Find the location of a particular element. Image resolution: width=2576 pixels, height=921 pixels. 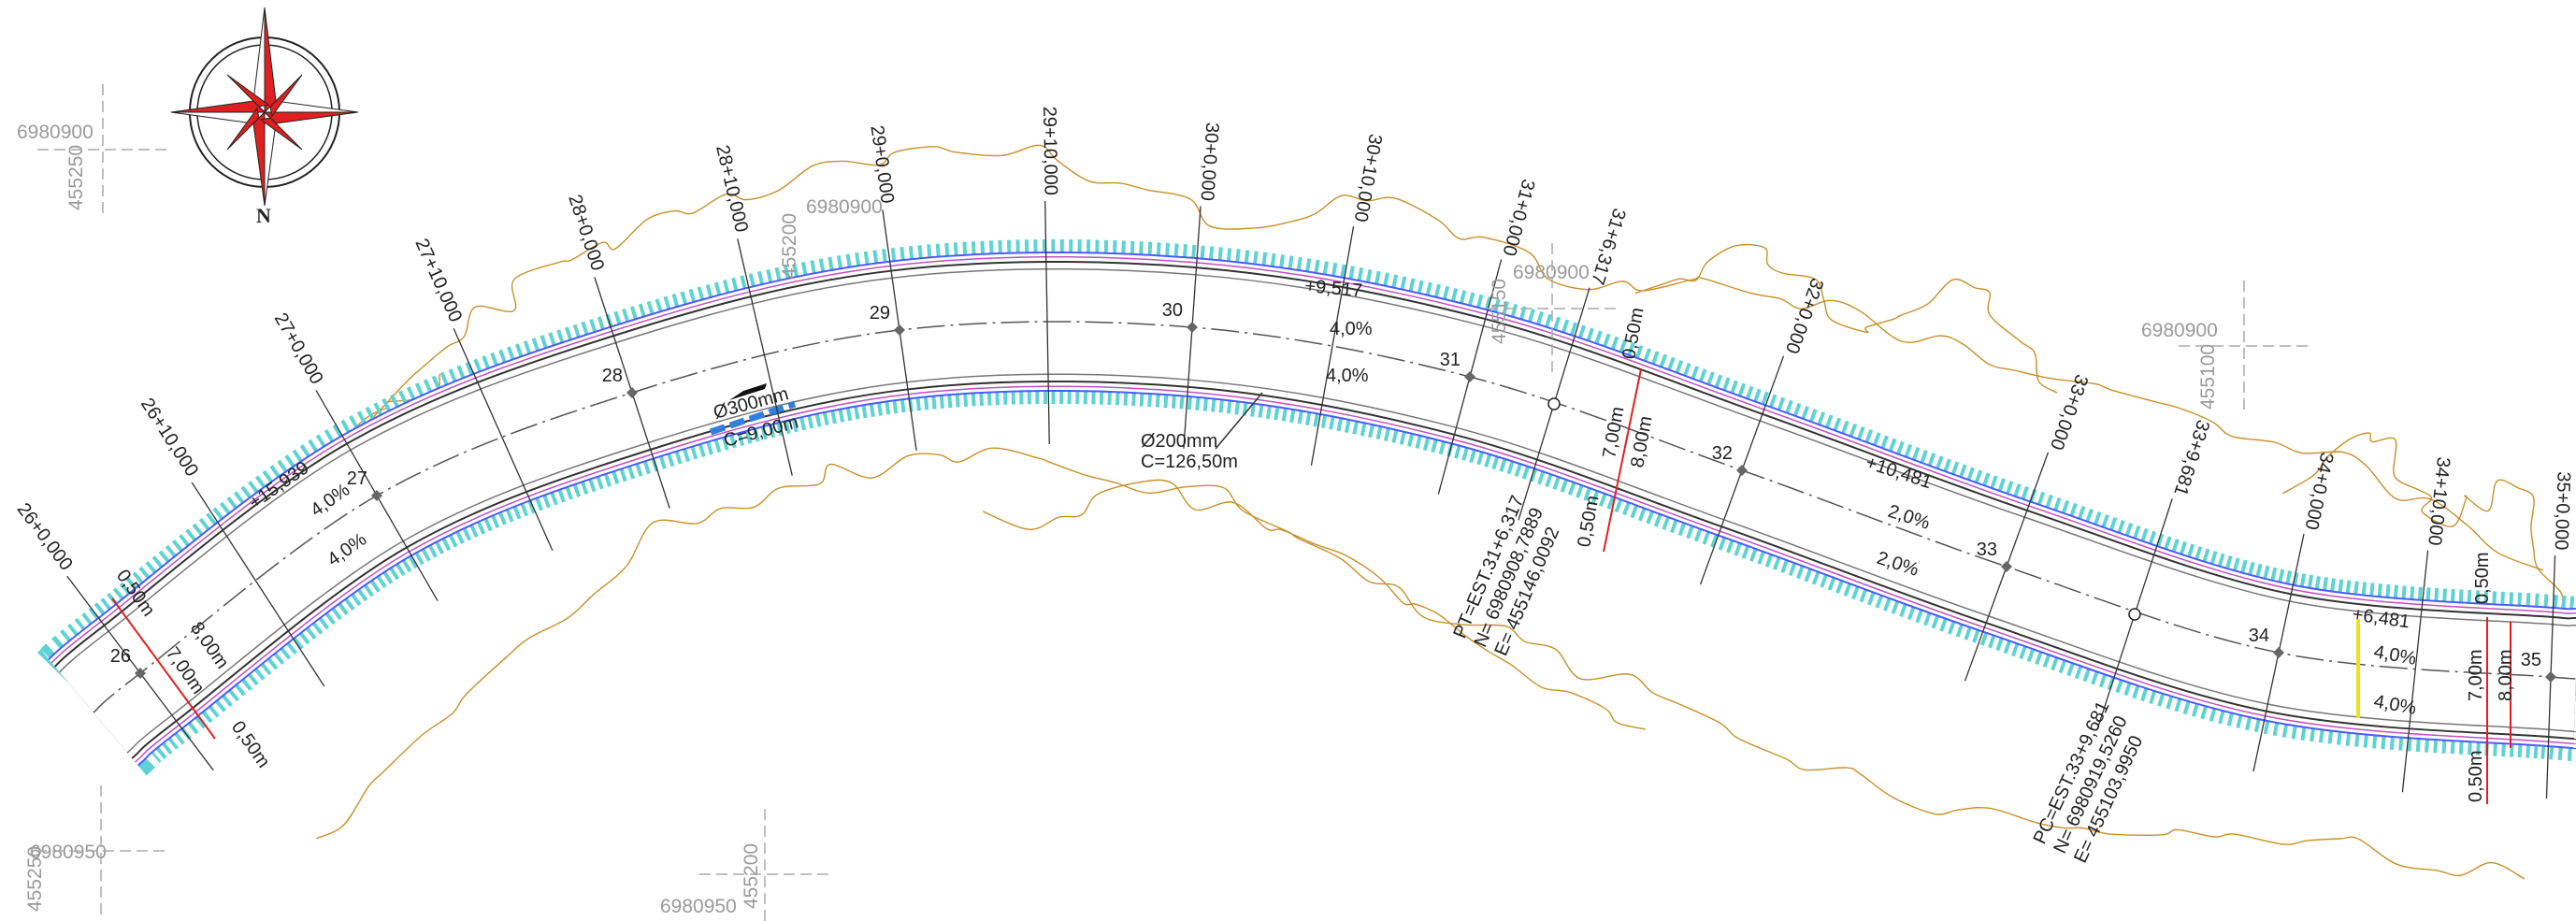

north-label: N is located at coordinates (263, 216).